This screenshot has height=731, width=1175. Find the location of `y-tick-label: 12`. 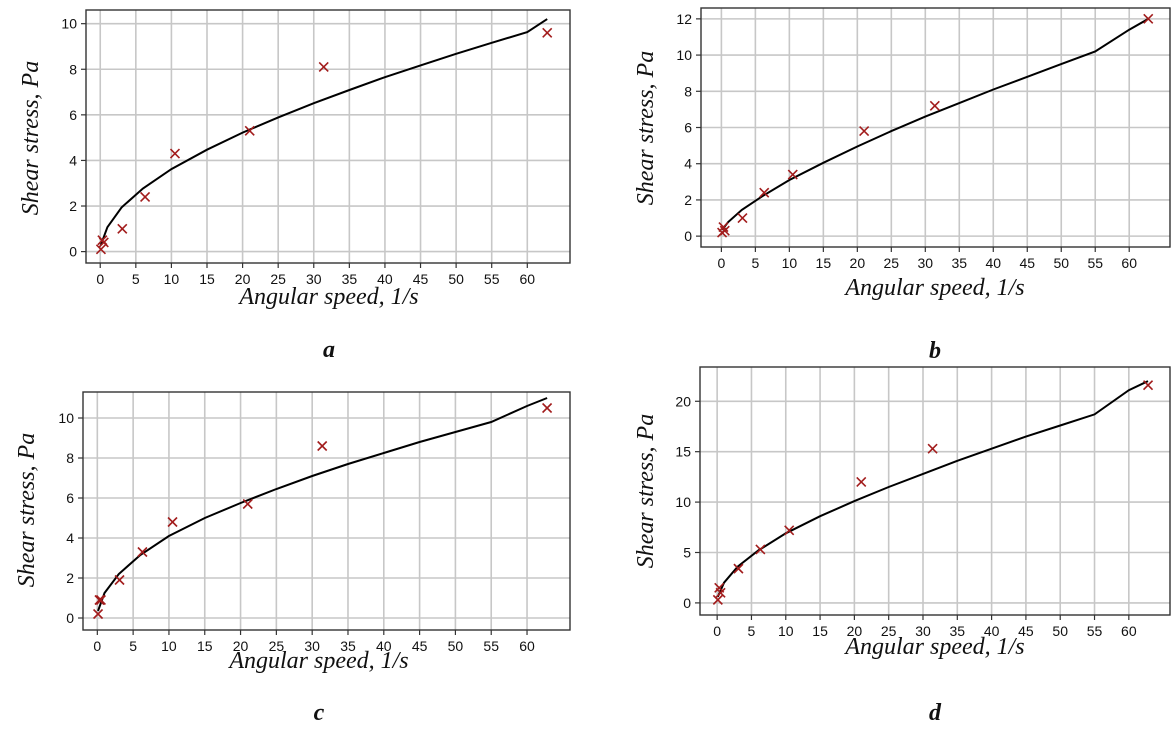

y-tick-label: 12 is located at coordinates (684, 19).